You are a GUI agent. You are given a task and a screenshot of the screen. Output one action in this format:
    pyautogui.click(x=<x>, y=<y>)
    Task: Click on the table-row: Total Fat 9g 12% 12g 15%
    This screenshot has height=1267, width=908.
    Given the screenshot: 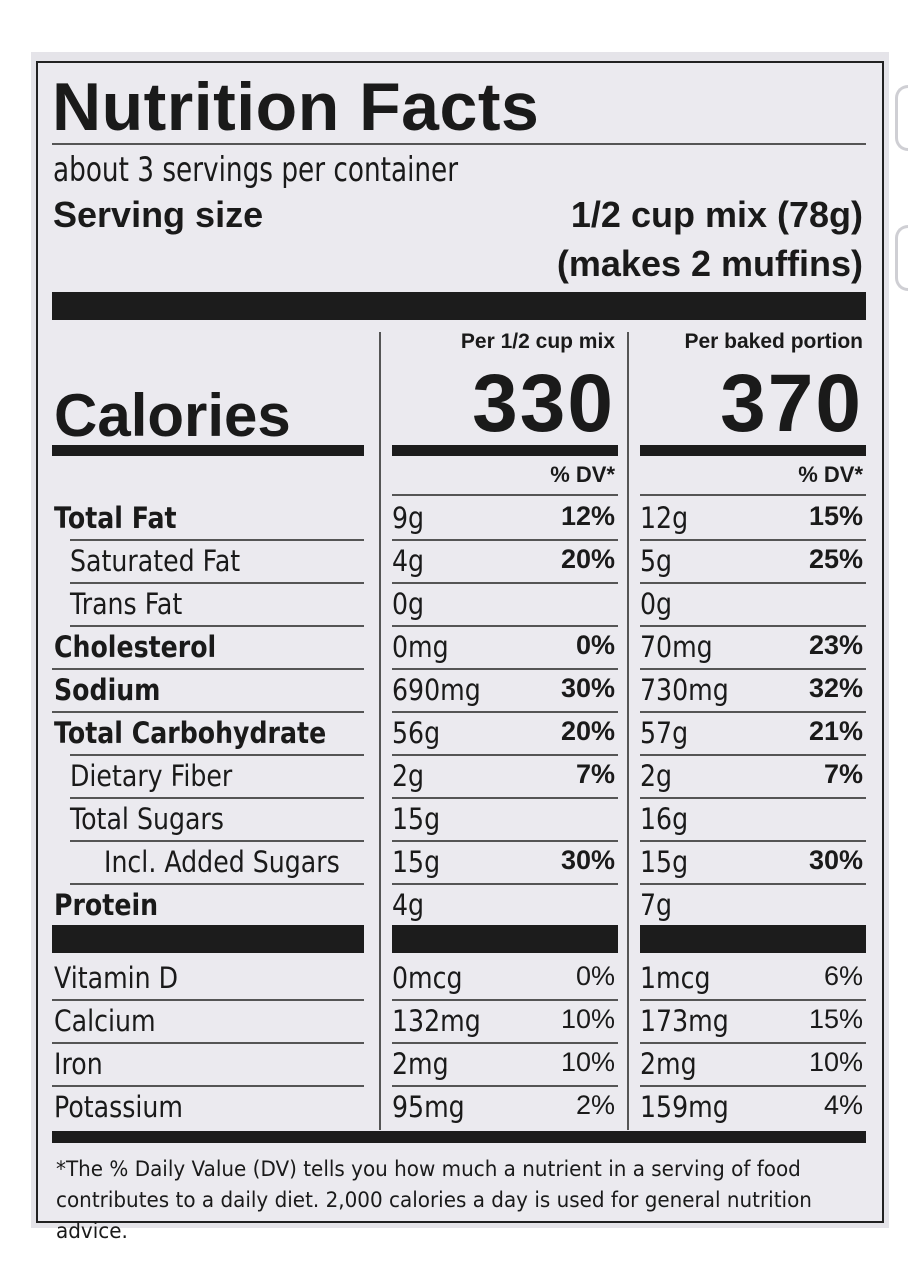 What is the action you would take?
    pyautogui.click(x=454, y=518)
    